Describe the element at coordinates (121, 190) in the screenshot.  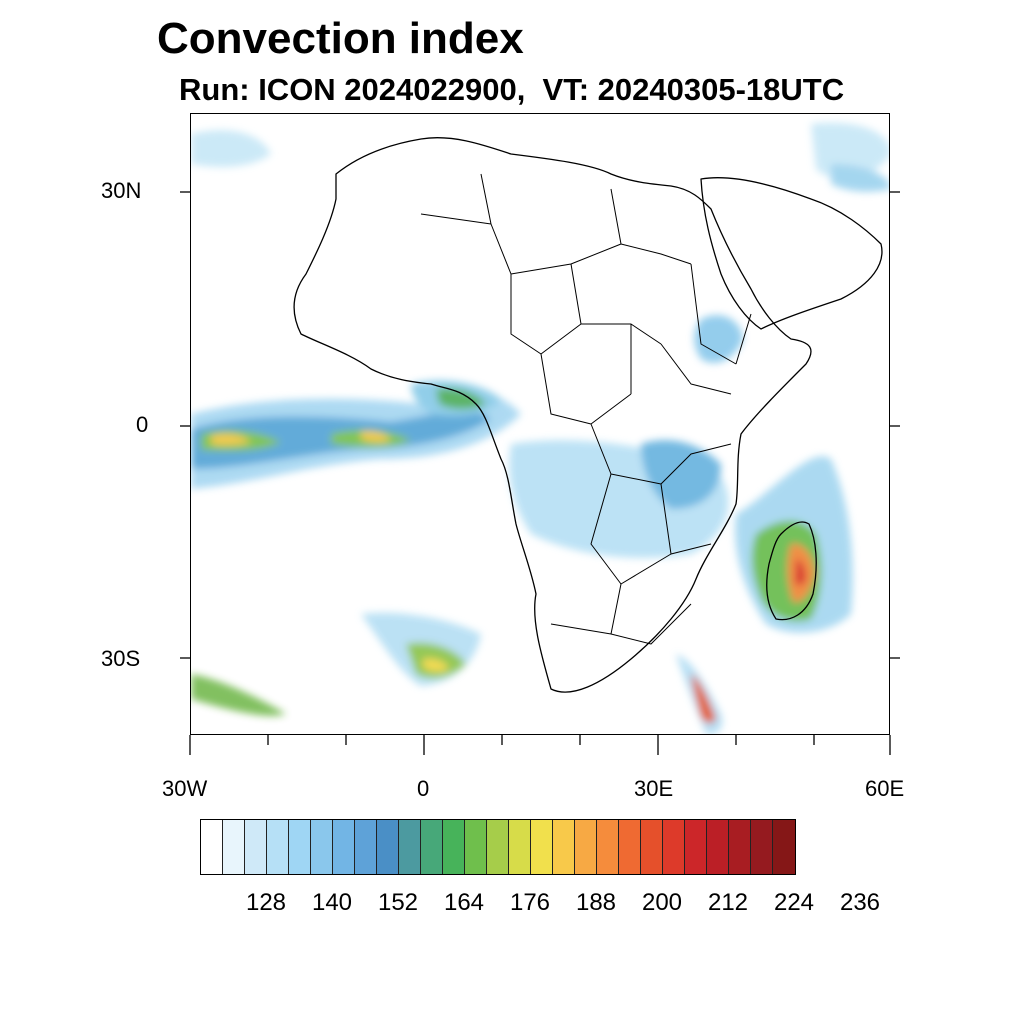
I see `lat-label-30n: 30N` at that location.